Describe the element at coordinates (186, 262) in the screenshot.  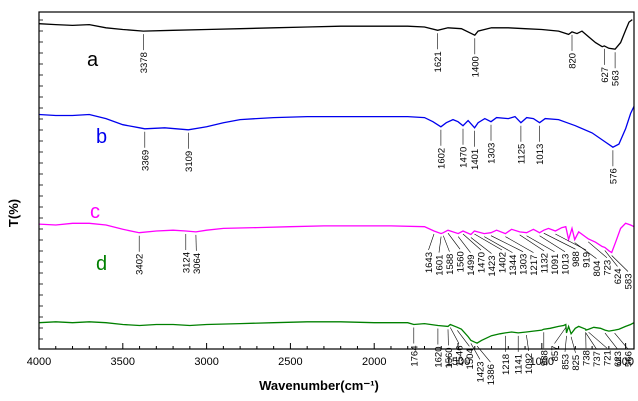
I see `peak-label-c-3124: 3124` at that location.